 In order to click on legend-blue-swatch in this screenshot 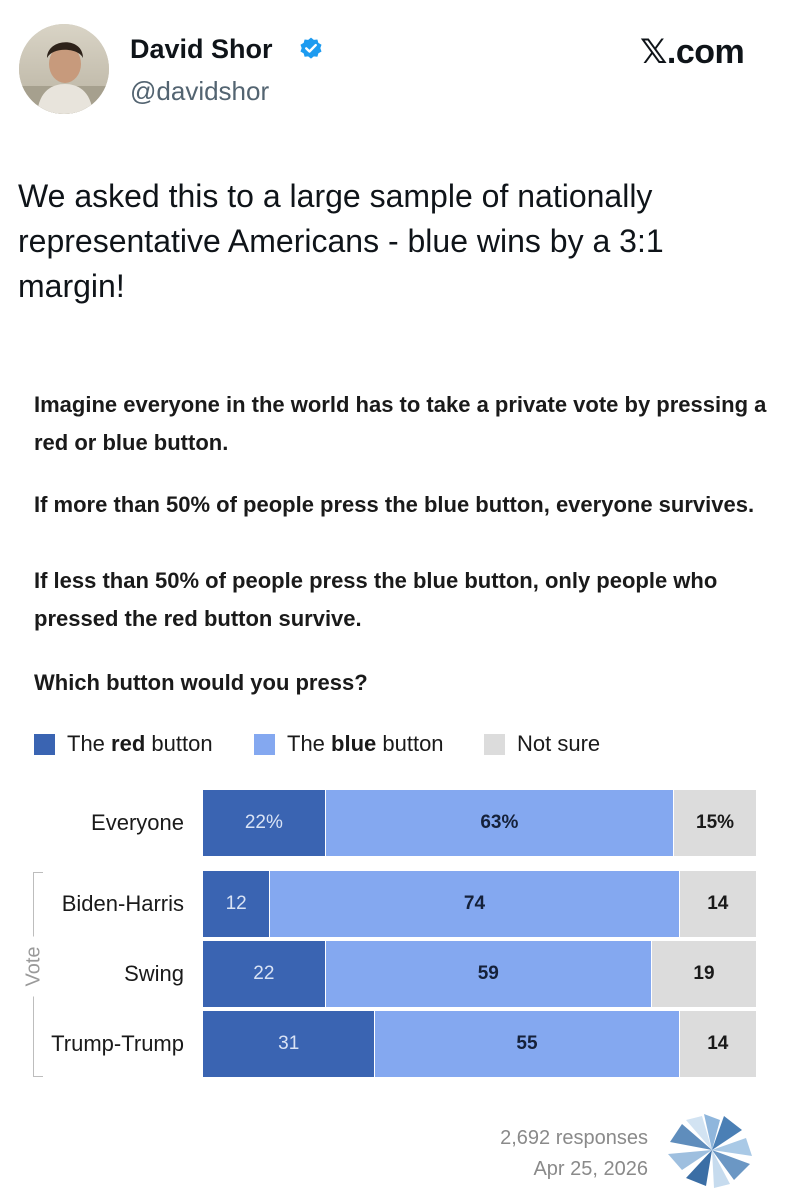, I will do `click(264, 744)`.